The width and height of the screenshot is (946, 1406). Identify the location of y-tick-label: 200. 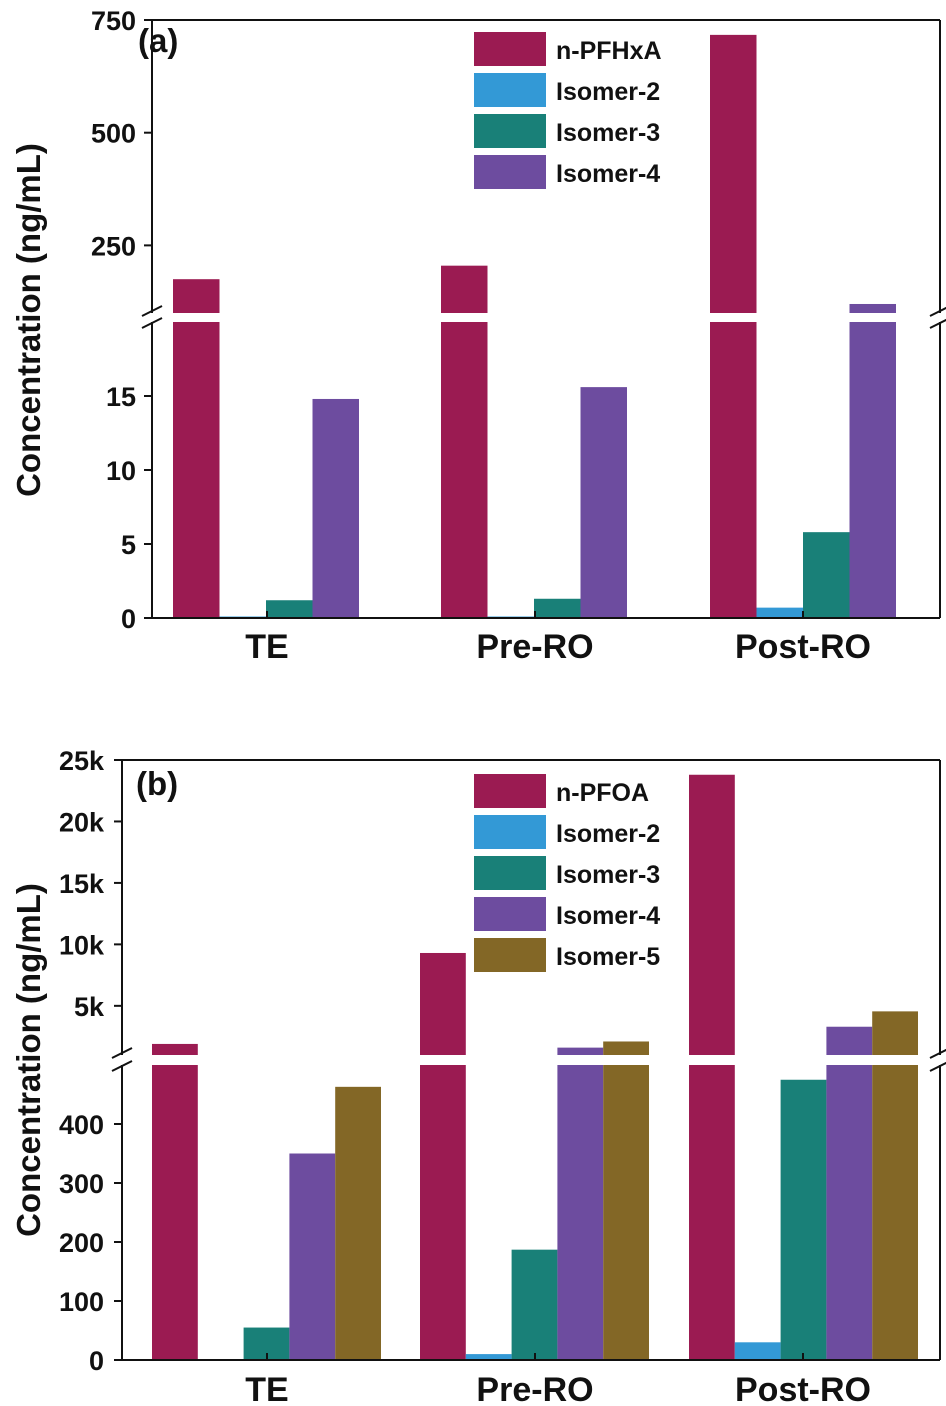
(81, 1243).